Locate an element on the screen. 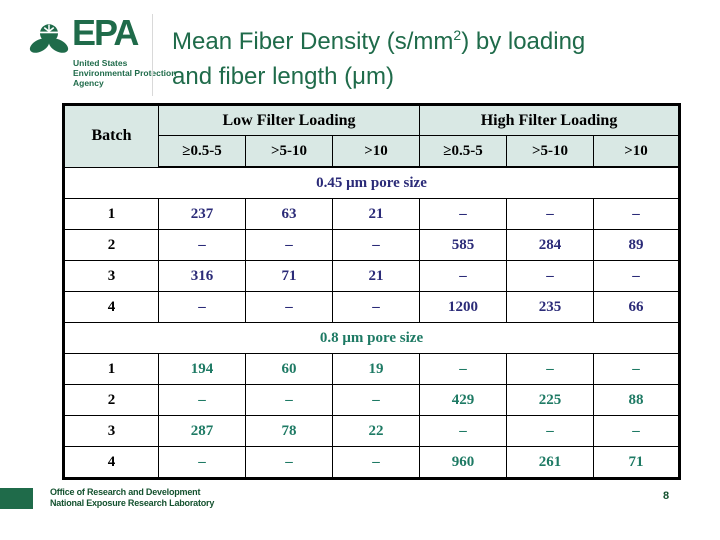 The image size is (720, 540). page-number: 8 is located at coordinates (666, 496).